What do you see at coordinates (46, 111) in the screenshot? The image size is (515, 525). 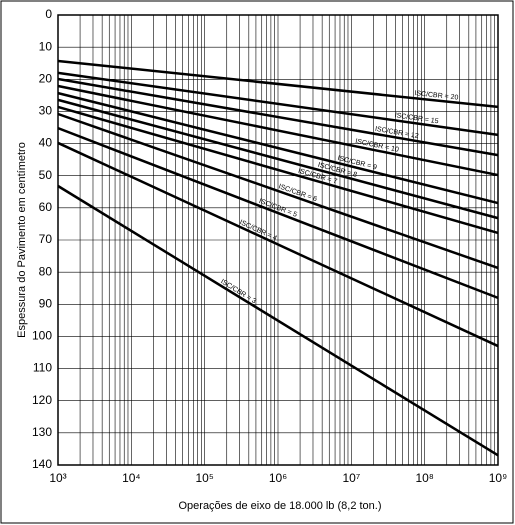 I see `y-tick-label: 30` at bounding box center [46, 111].